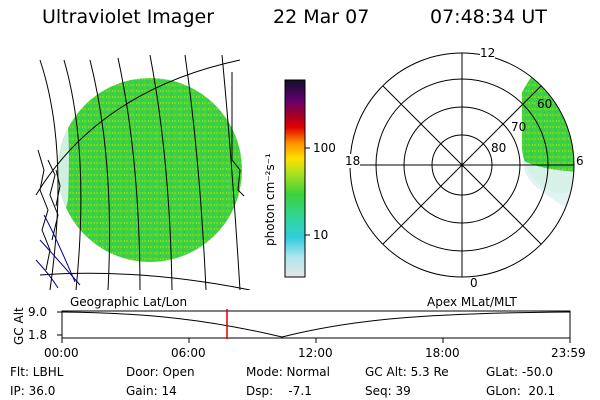  I want to click on right-panel-title: Apex MLat/MLT, so click(472, 302).